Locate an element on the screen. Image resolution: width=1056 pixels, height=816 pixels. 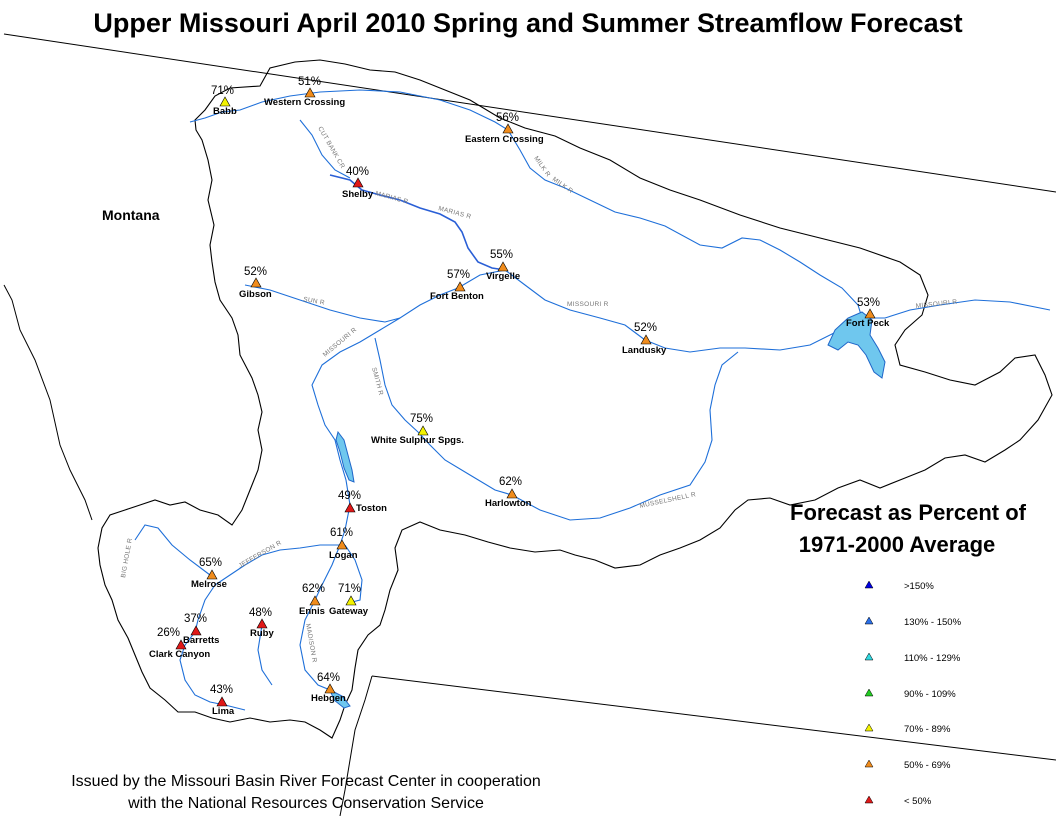
site-name: Gibson is located at coordinates (255, 294).